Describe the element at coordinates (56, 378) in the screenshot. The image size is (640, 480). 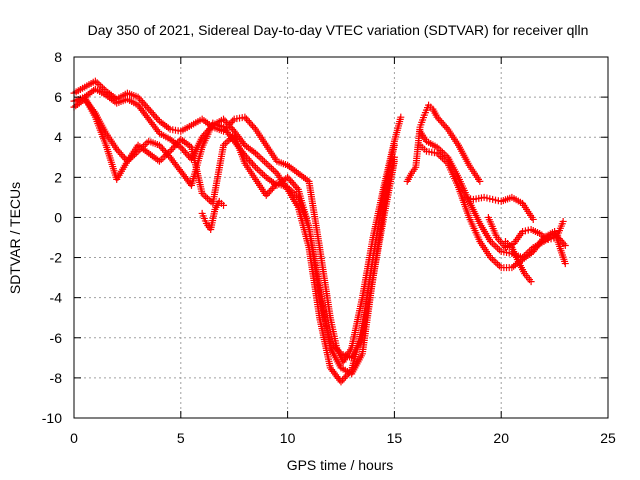
I see `y-tick-label: -8` at that location.